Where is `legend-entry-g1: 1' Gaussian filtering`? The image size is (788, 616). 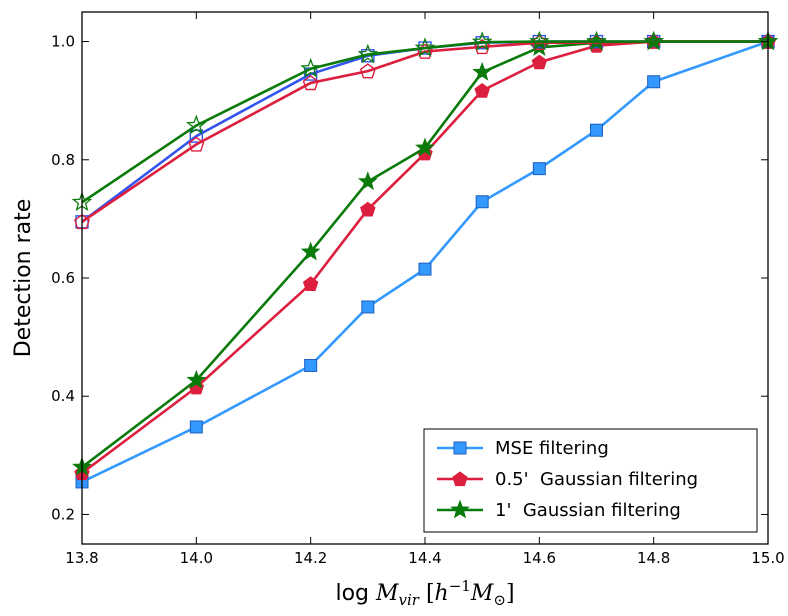
legend-entry-g1: 1' Gaussian filtering is located at coordinates (559, 510).